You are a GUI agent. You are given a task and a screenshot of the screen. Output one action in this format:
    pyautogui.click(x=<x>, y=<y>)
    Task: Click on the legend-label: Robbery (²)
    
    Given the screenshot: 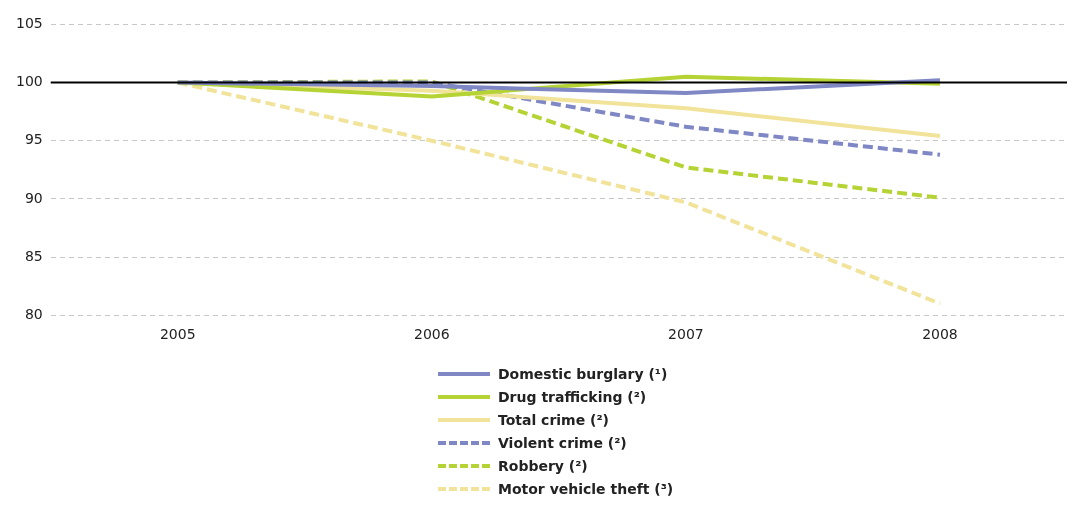 What is the action you would take?
    pyautogui.click(x=543, y=465)
    